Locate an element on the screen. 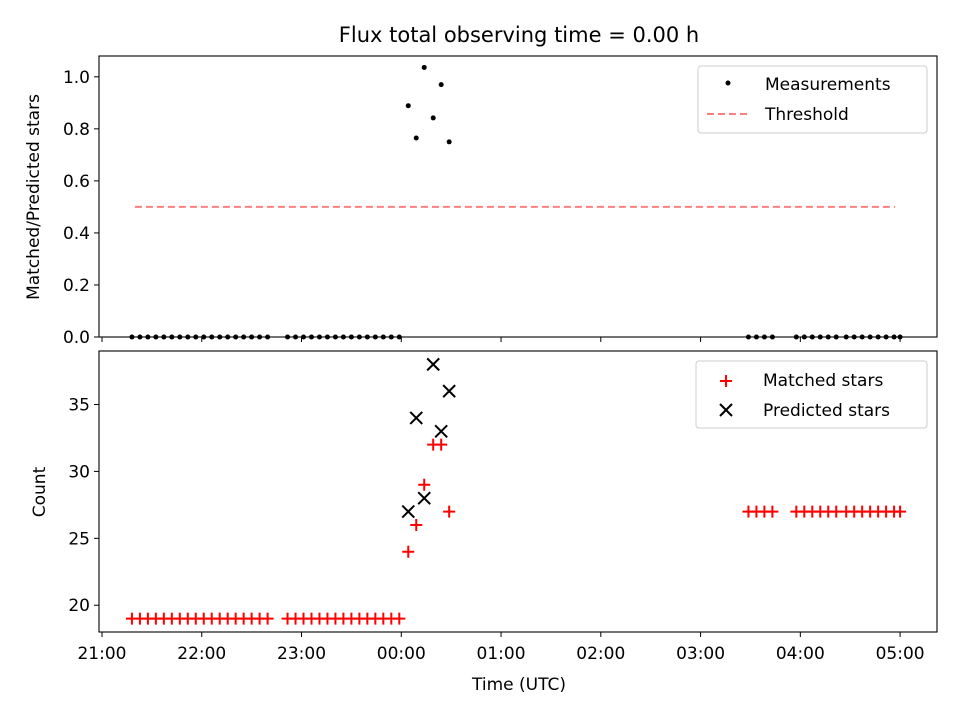 The width and height of the screenshot is (960, 720). bottom-legend-box is located at coordinates (811, 394).